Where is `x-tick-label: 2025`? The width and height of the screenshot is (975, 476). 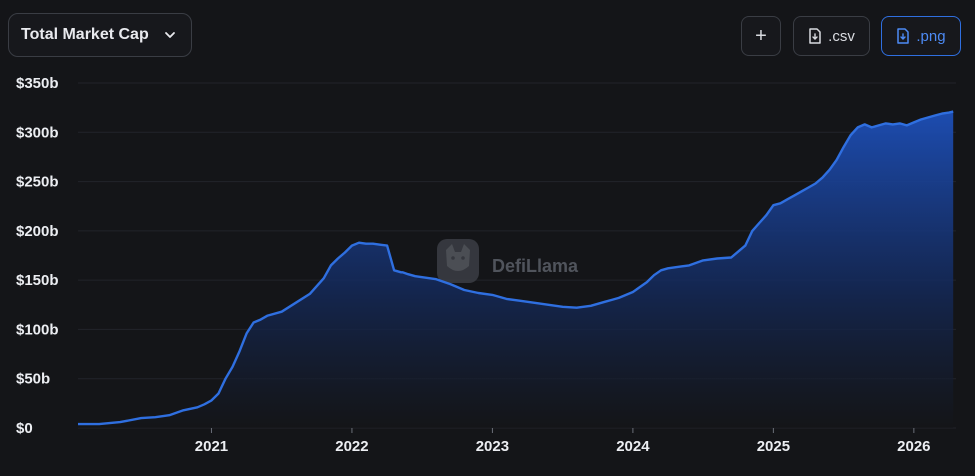 x-tick-label: 2025 is located at coordinates (773, 446).